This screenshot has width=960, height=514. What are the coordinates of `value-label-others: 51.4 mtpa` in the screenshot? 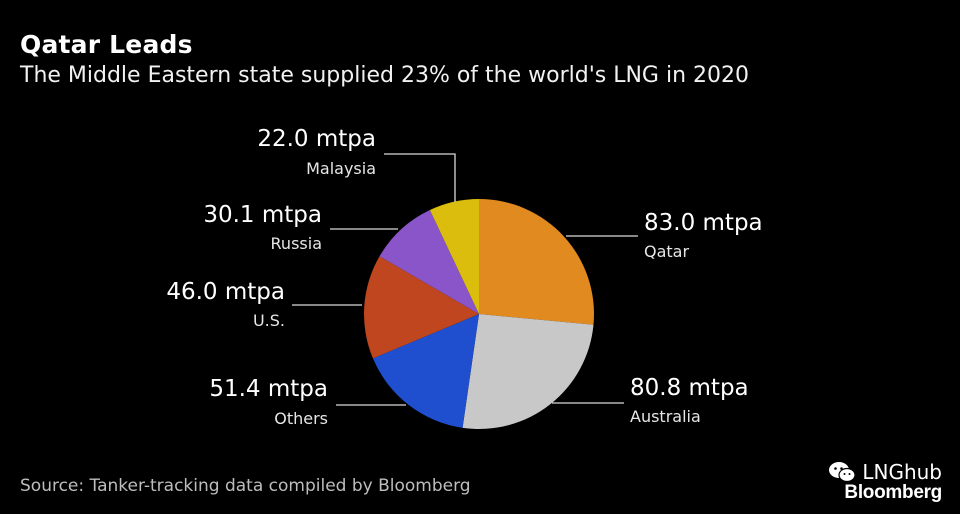 It's located at (268, 389).